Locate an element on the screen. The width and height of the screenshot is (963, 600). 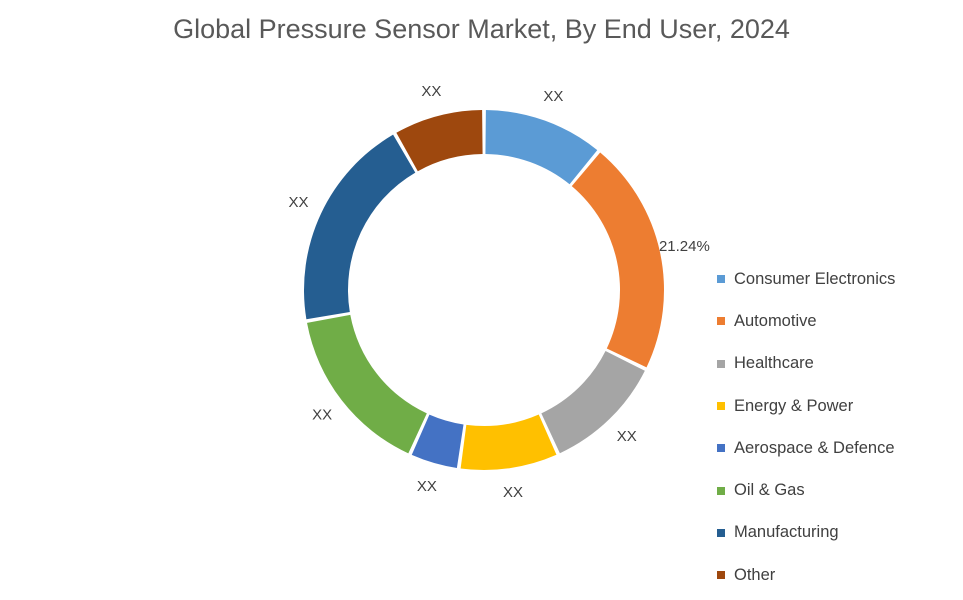
slice-energy-and-power is located at coordinates (508, 442).